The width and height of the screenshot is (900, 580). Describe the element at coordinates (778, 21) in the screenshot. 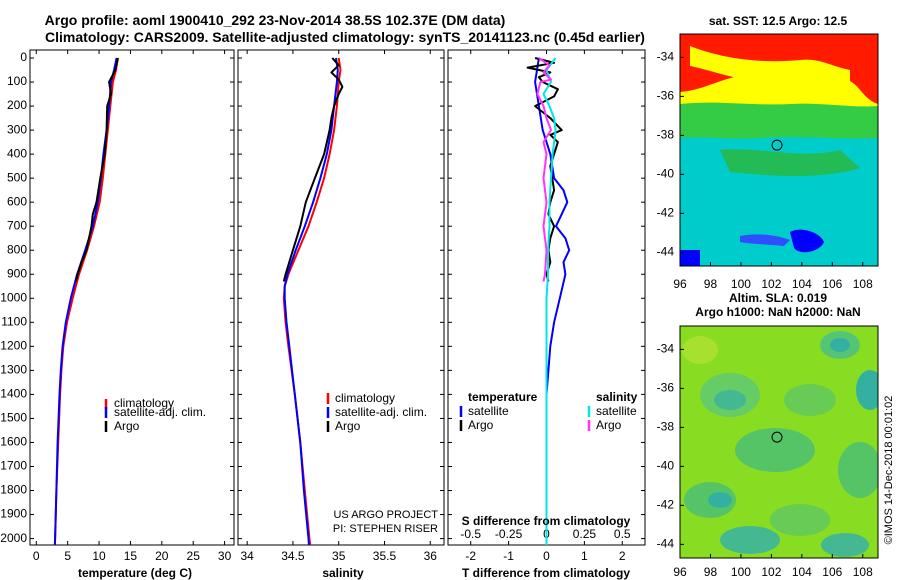

I see `sst-map-title: sat. SST: 12.5 Argo: 12.5` at that location.